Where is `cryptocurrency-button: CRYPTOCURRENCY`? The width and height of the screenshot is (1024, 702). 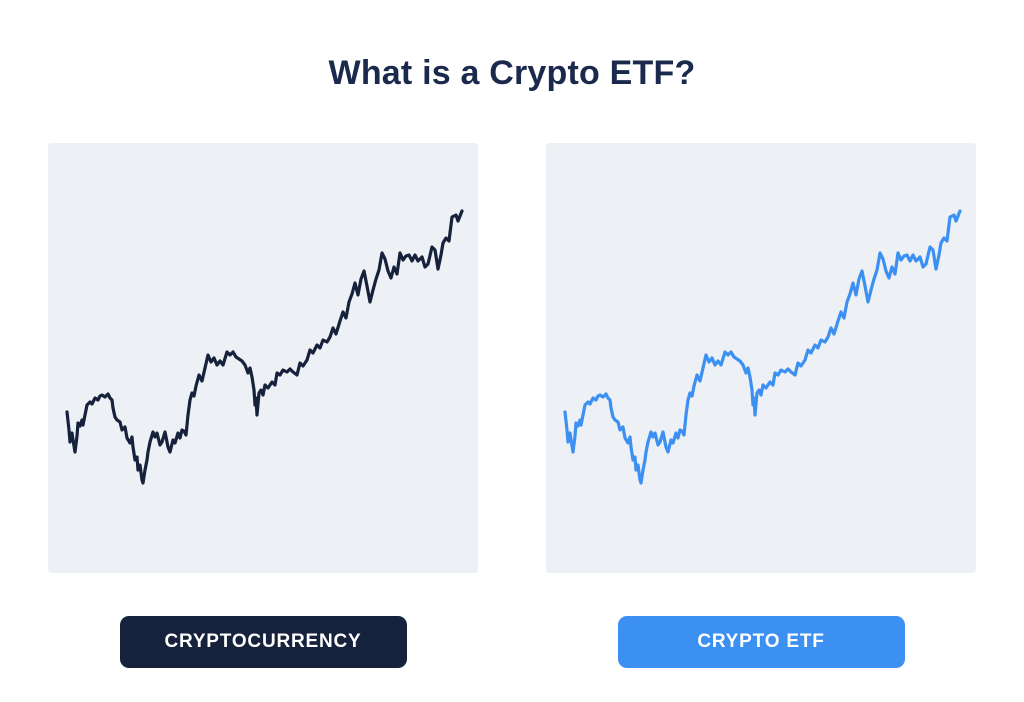 cryptocurrency-button: CRYPTOCURRENCY is located at coordinates (263, 642).